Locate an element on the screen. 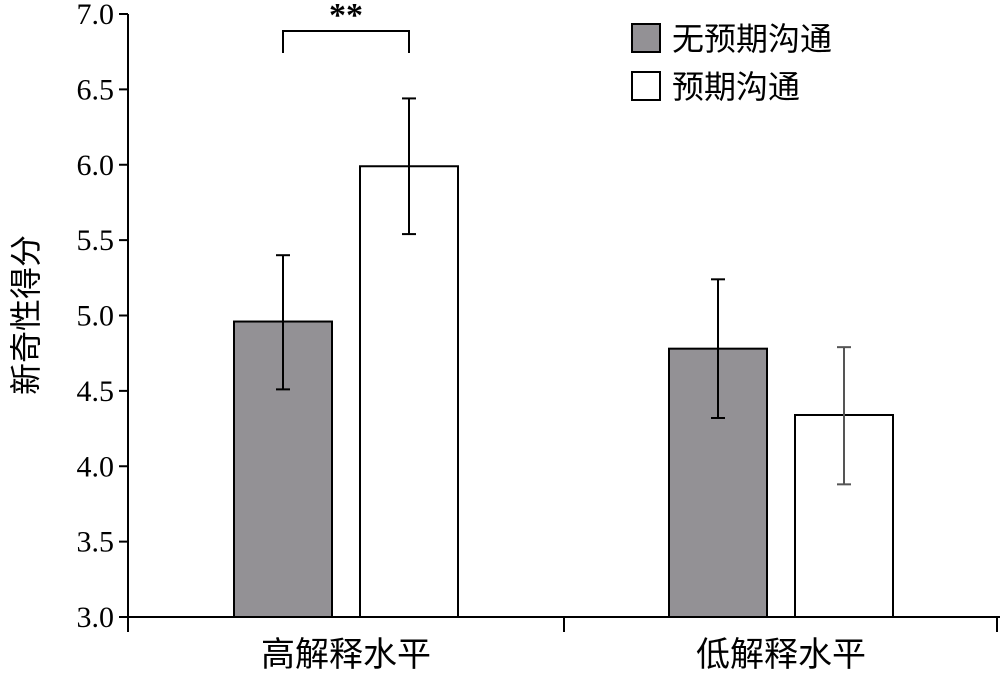 The image size is (1000, 679). legend-label: 预期沟通 is located at coordinates (736, 87).